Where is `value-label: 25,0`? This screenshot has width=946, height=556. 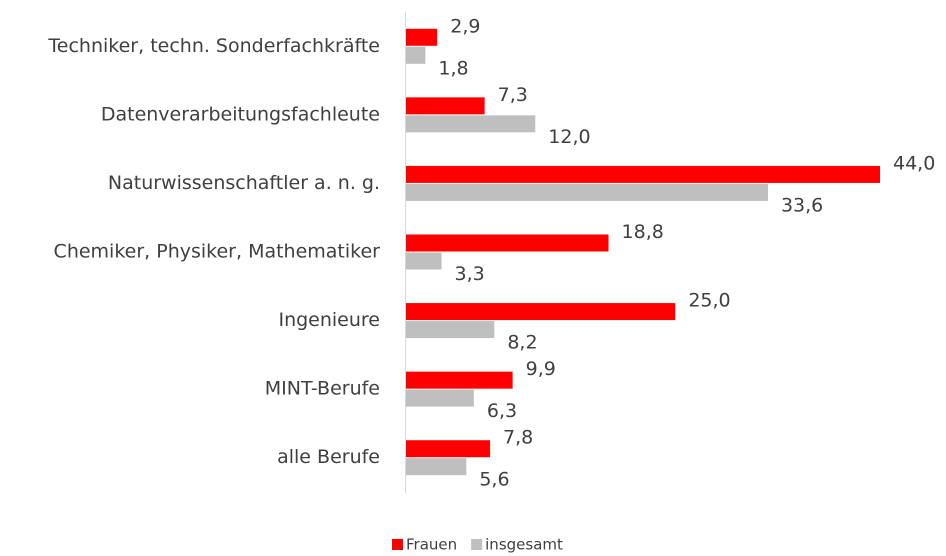
value-label: 25,0 is located at coordinates (709, 301).